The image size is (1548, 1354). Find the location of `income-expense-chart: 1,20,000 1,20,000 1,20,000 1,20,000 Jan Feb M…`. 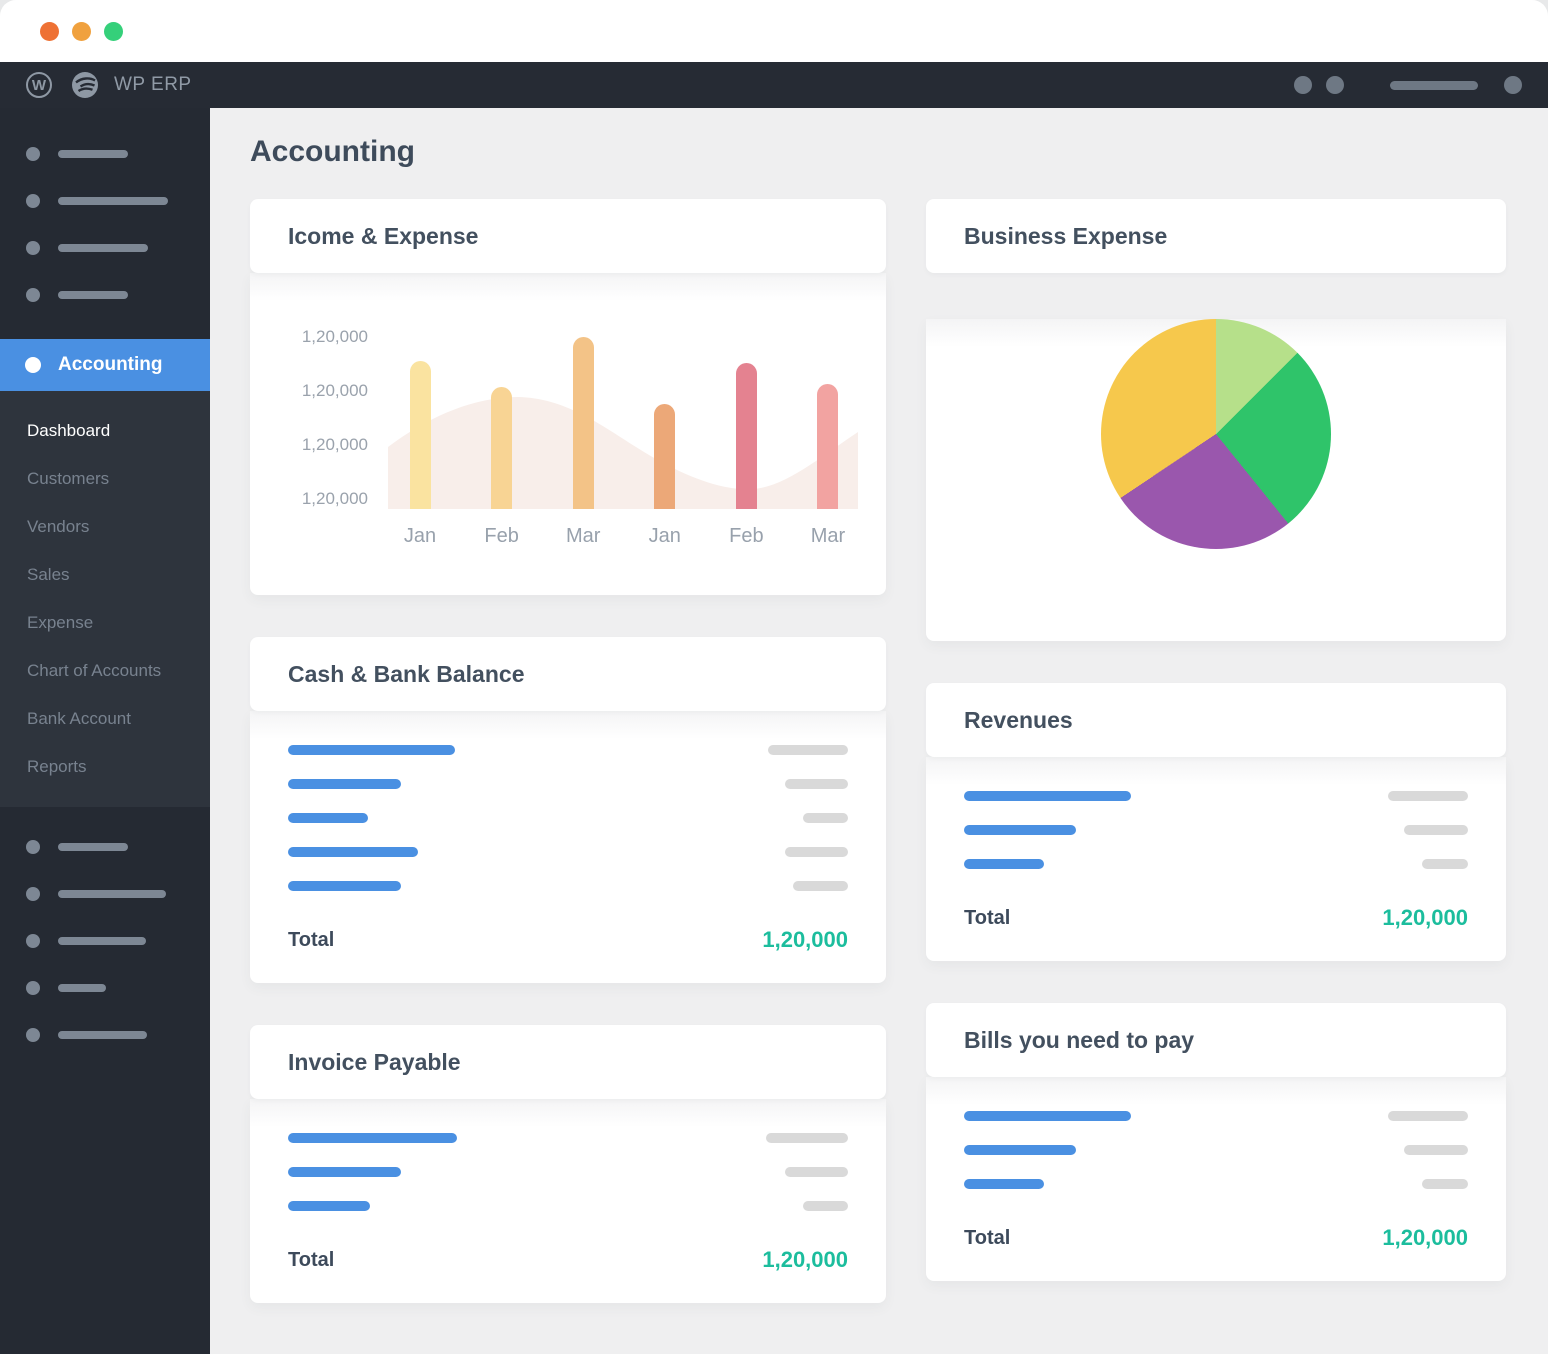

income-expense-chart: 1,20,000 1,20,000 1,20,000 1,20,000 Jan Feb M… is located at coordinates (568, 434).